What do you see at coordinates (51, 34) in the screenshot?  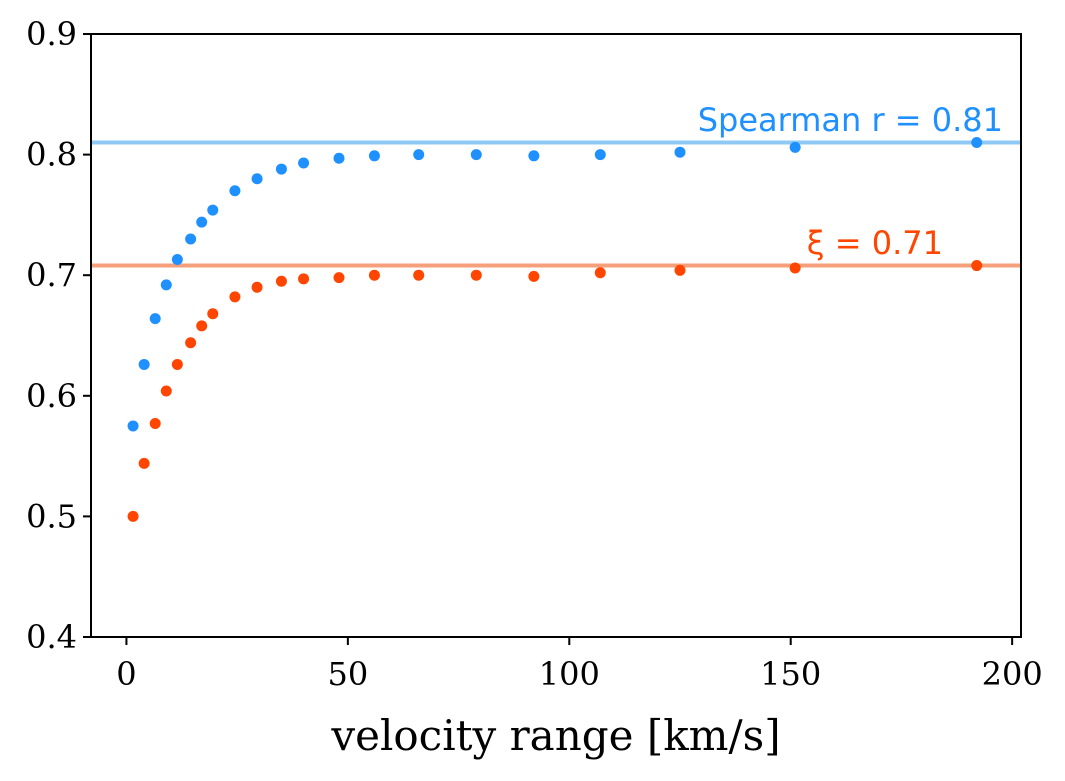 I see `y-tick-label: 0.9` at bounding box center [51, 34].